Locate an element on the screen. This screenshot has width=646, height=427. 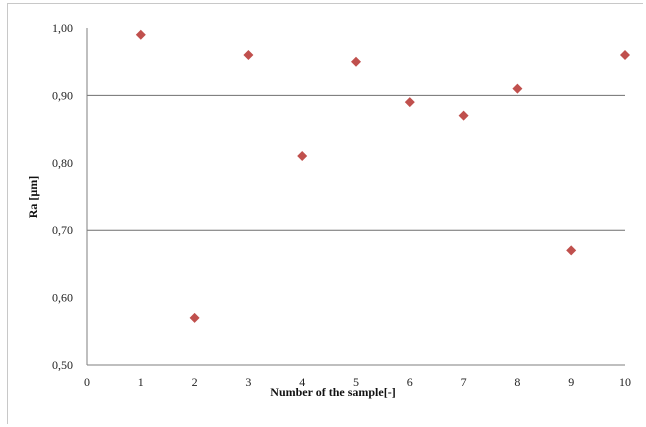
y-tick-label: 0,80 is located at coordinates (62, 163).